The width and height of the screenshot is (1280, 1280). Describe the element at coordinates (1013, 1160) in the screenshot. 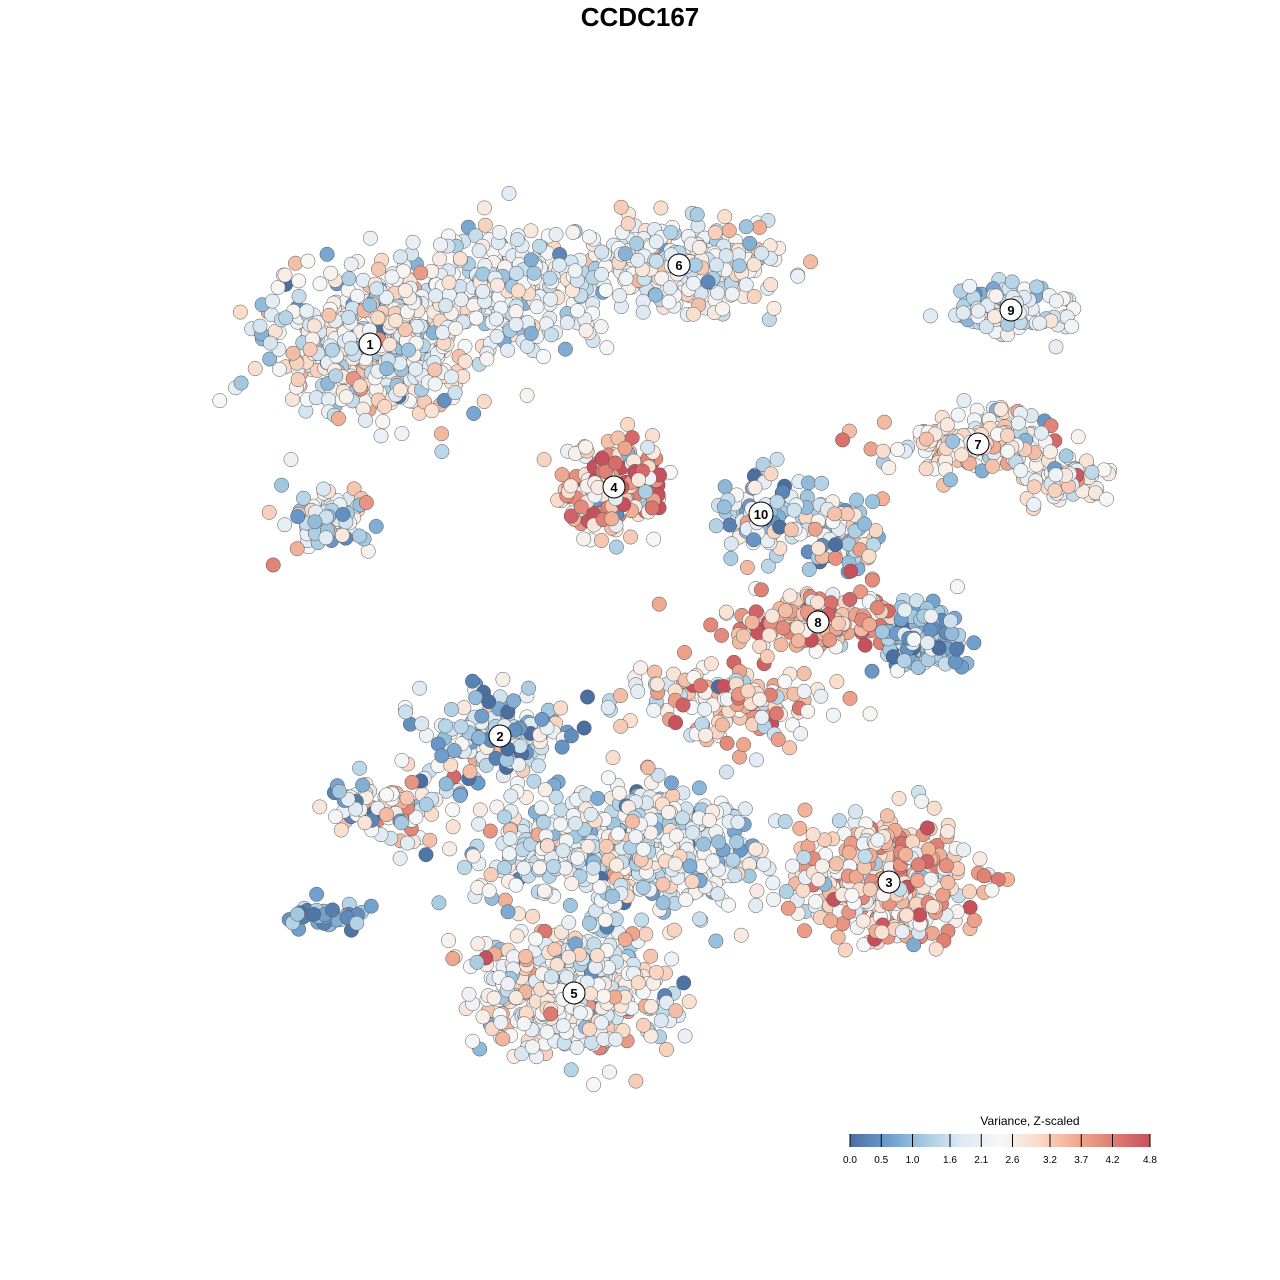

I see `legend-tick-label: 2.6` at that location.